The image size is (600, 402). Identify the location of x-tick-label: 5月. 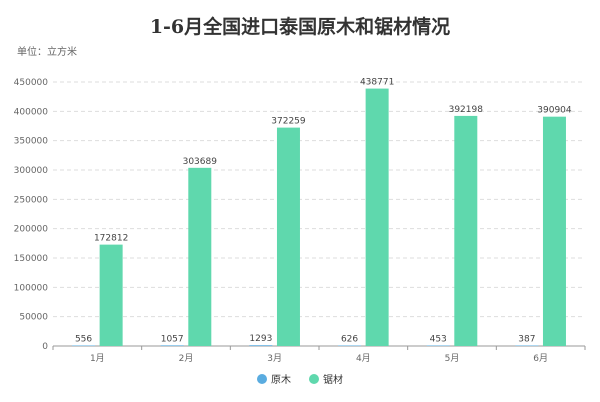
(452, 358).